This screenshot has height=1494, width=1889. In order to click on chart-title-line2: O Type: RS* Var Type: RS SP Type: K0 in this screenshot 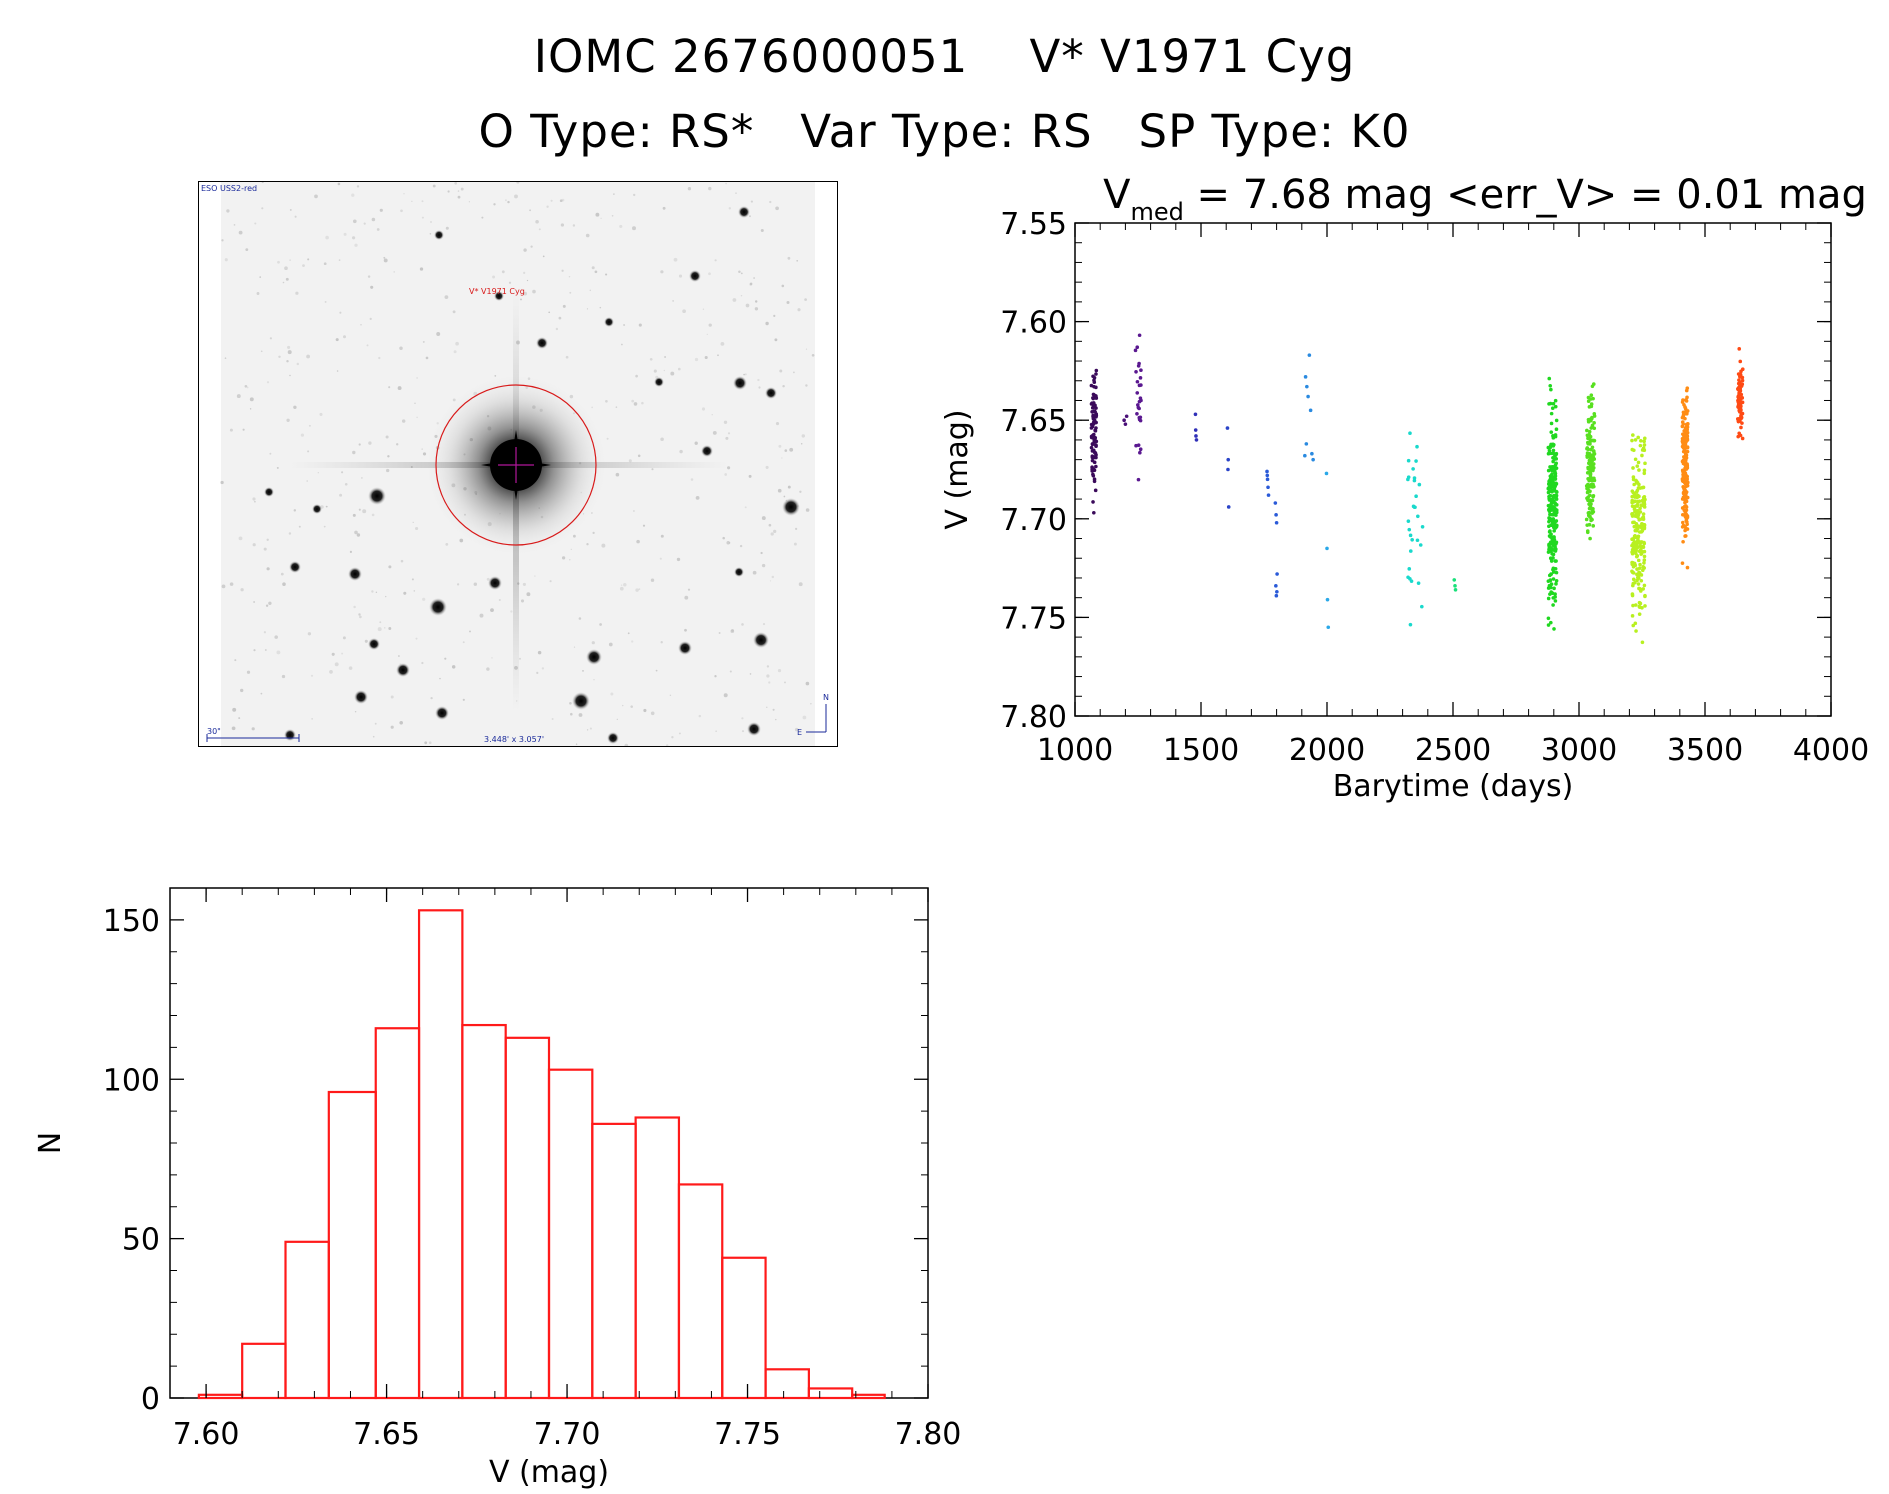, I will do `click(944, 131)`.